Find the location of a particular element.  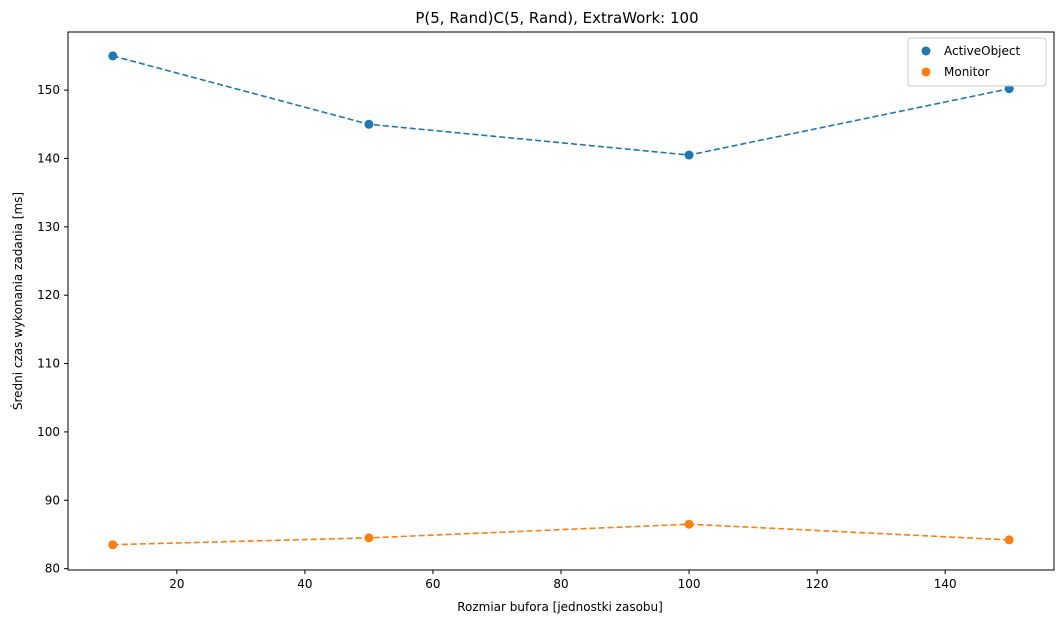

y-tick-label: 150 is located at coordinates (48, 90).